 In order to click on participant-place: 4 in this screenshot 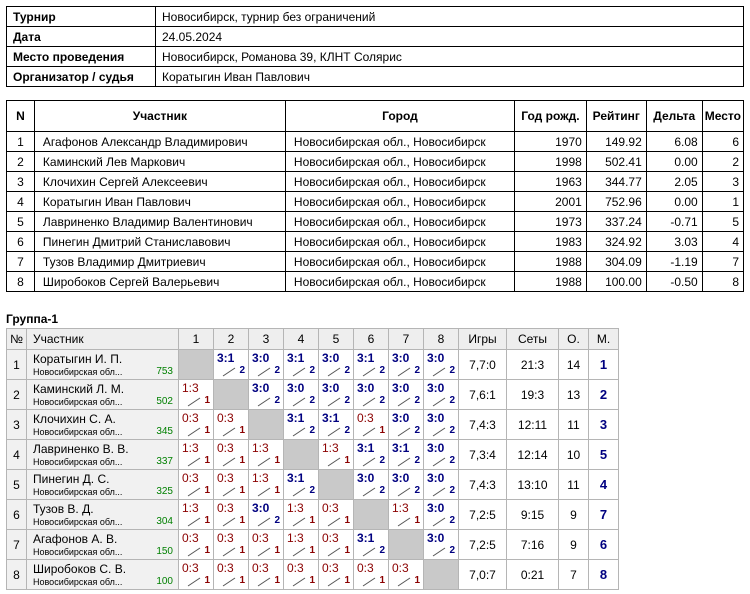, I will do `click(723, 241)`.